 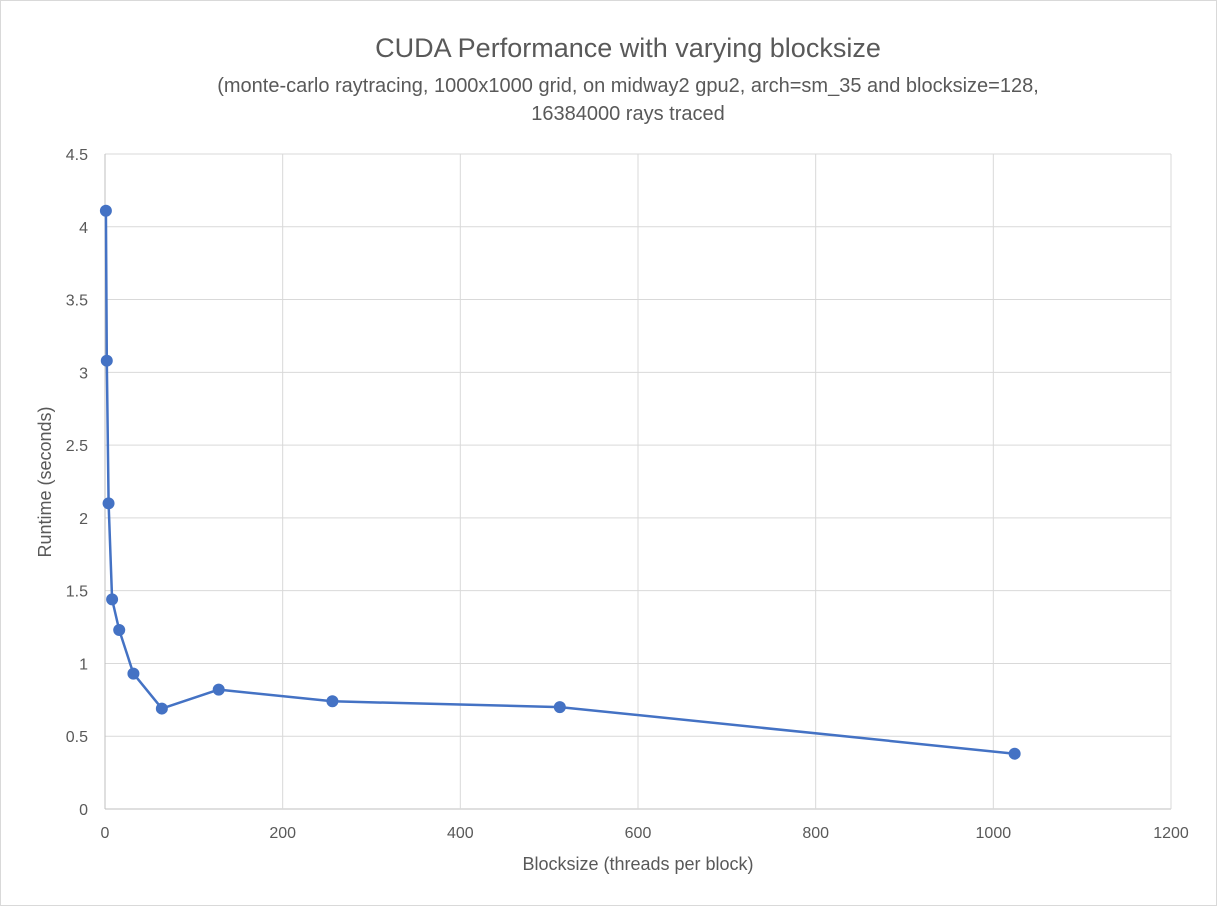 What do you see at coordinates (638, 833) in the screenshot?
I see `x-tick-label: 600` at bounding box center [638, 833].